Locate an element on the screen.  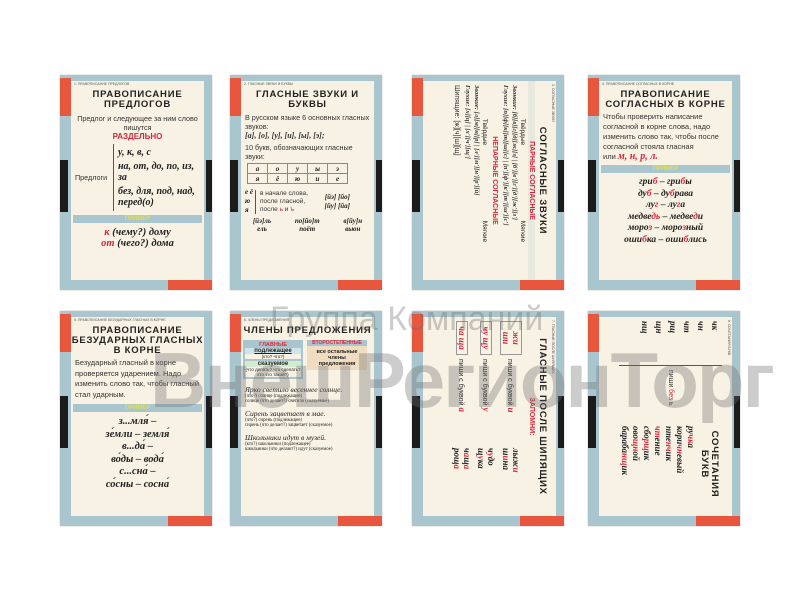
tag is located at coordinates (593, 333).